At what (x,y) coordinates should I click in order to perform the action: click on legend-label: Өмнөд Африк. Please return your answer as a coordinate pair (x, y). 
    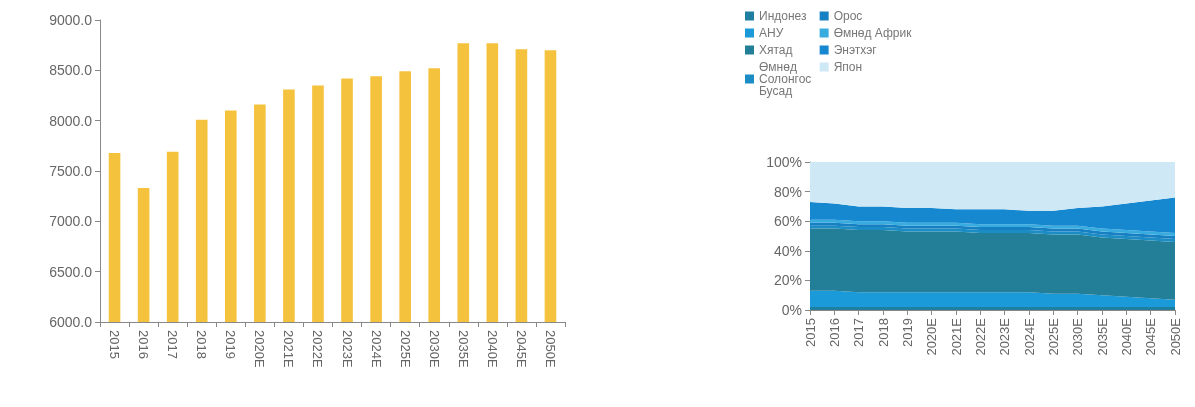
    Looking at the image, I should click on (873, 33).